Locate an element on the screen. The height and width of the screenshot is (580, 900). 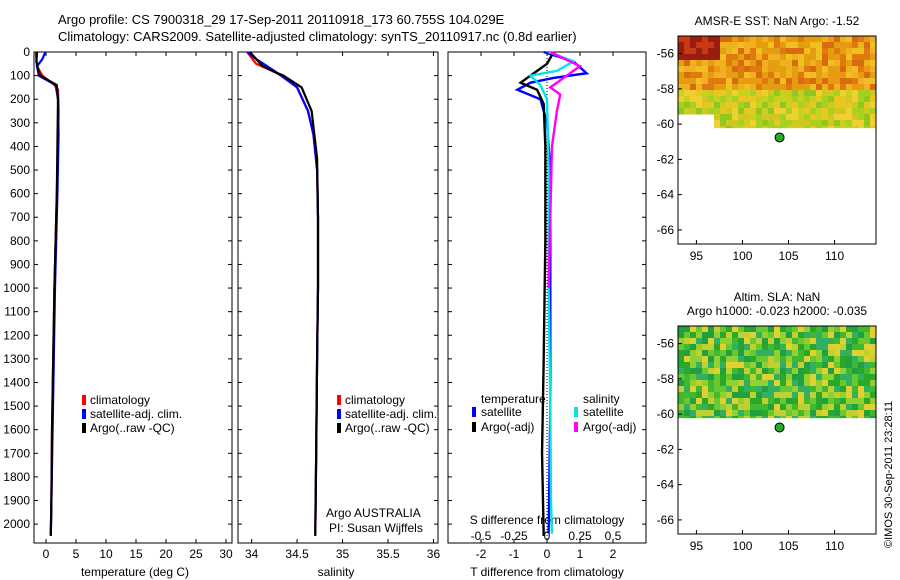
s-tick-label: 0 is located at coordinates (547, 536).